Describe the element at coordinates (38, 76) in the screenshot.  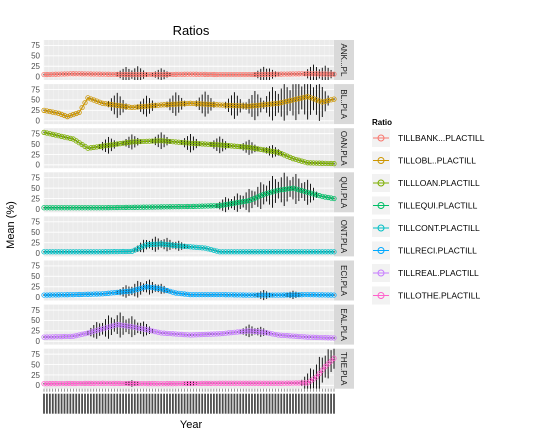
I see `y-tick-label: 0` at that location.